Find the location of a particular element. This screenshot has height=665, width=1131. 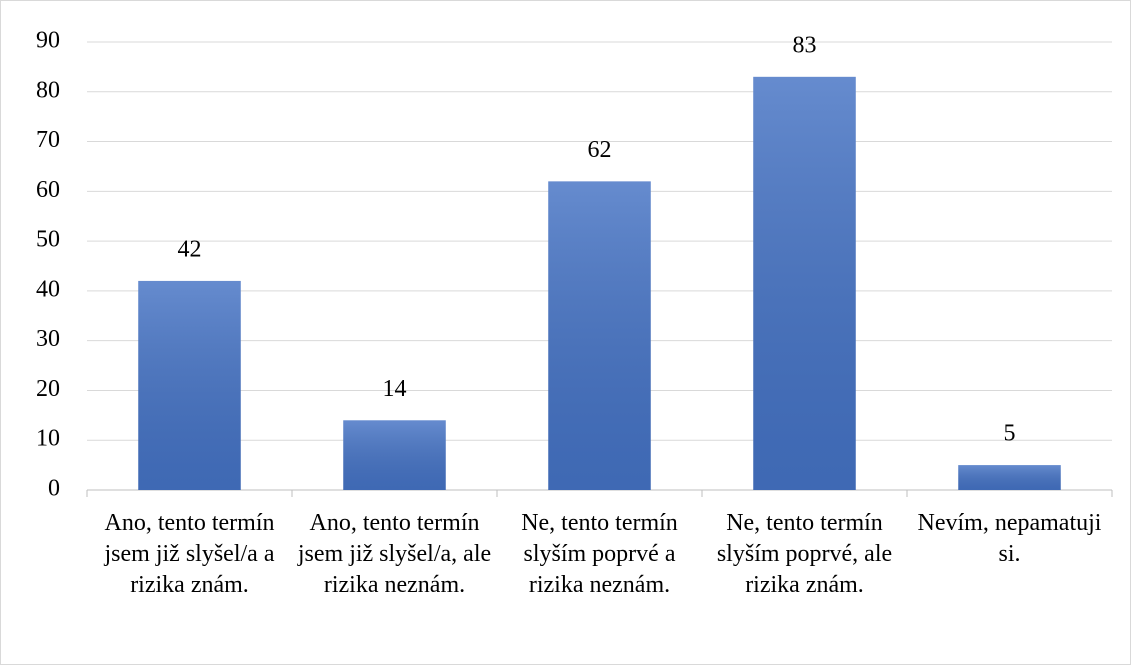

y-tick-label: 90 is located at coordinates (48, 41).